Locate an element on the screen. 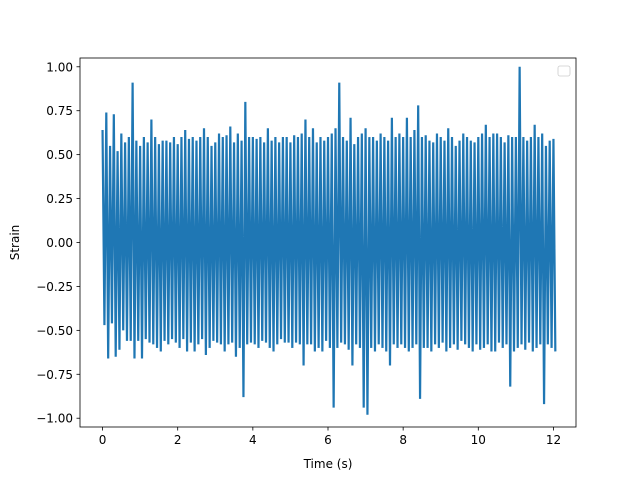  y-tick-label: −0.25 is located at coordinates (54, 287).